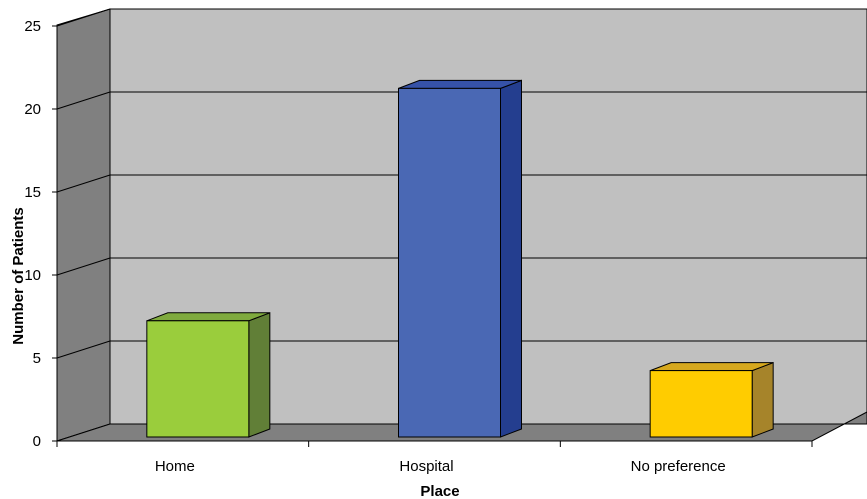 The image size is (867, 499). What do you see at coordinates (18, 276) in the screenshot?
I see `y-axis-title: Number of Patients` at bounding box center [18, 276].